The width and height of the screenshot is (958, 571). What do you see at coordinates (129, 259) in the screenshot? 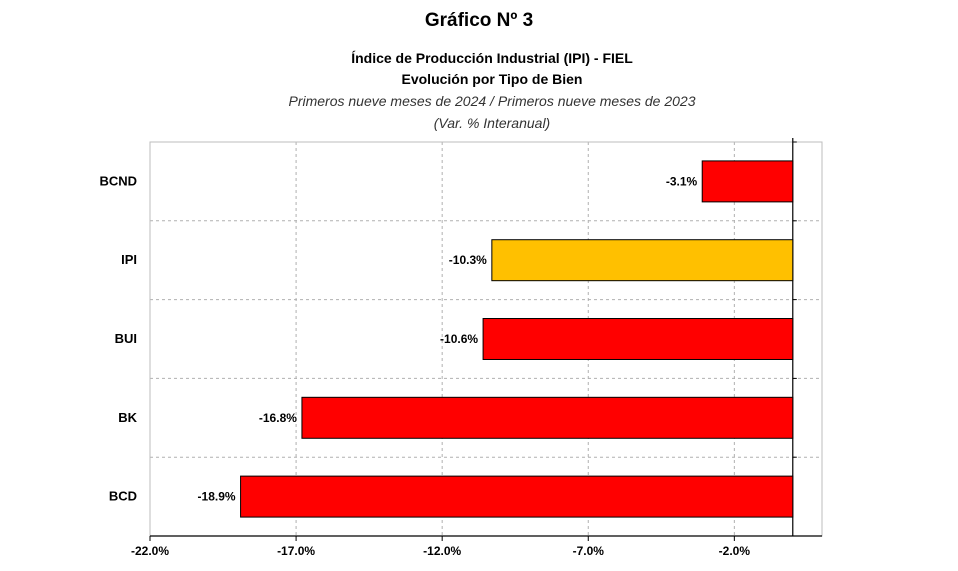
I see `y-tick-label: IPI` at bounding box center [129, 259].